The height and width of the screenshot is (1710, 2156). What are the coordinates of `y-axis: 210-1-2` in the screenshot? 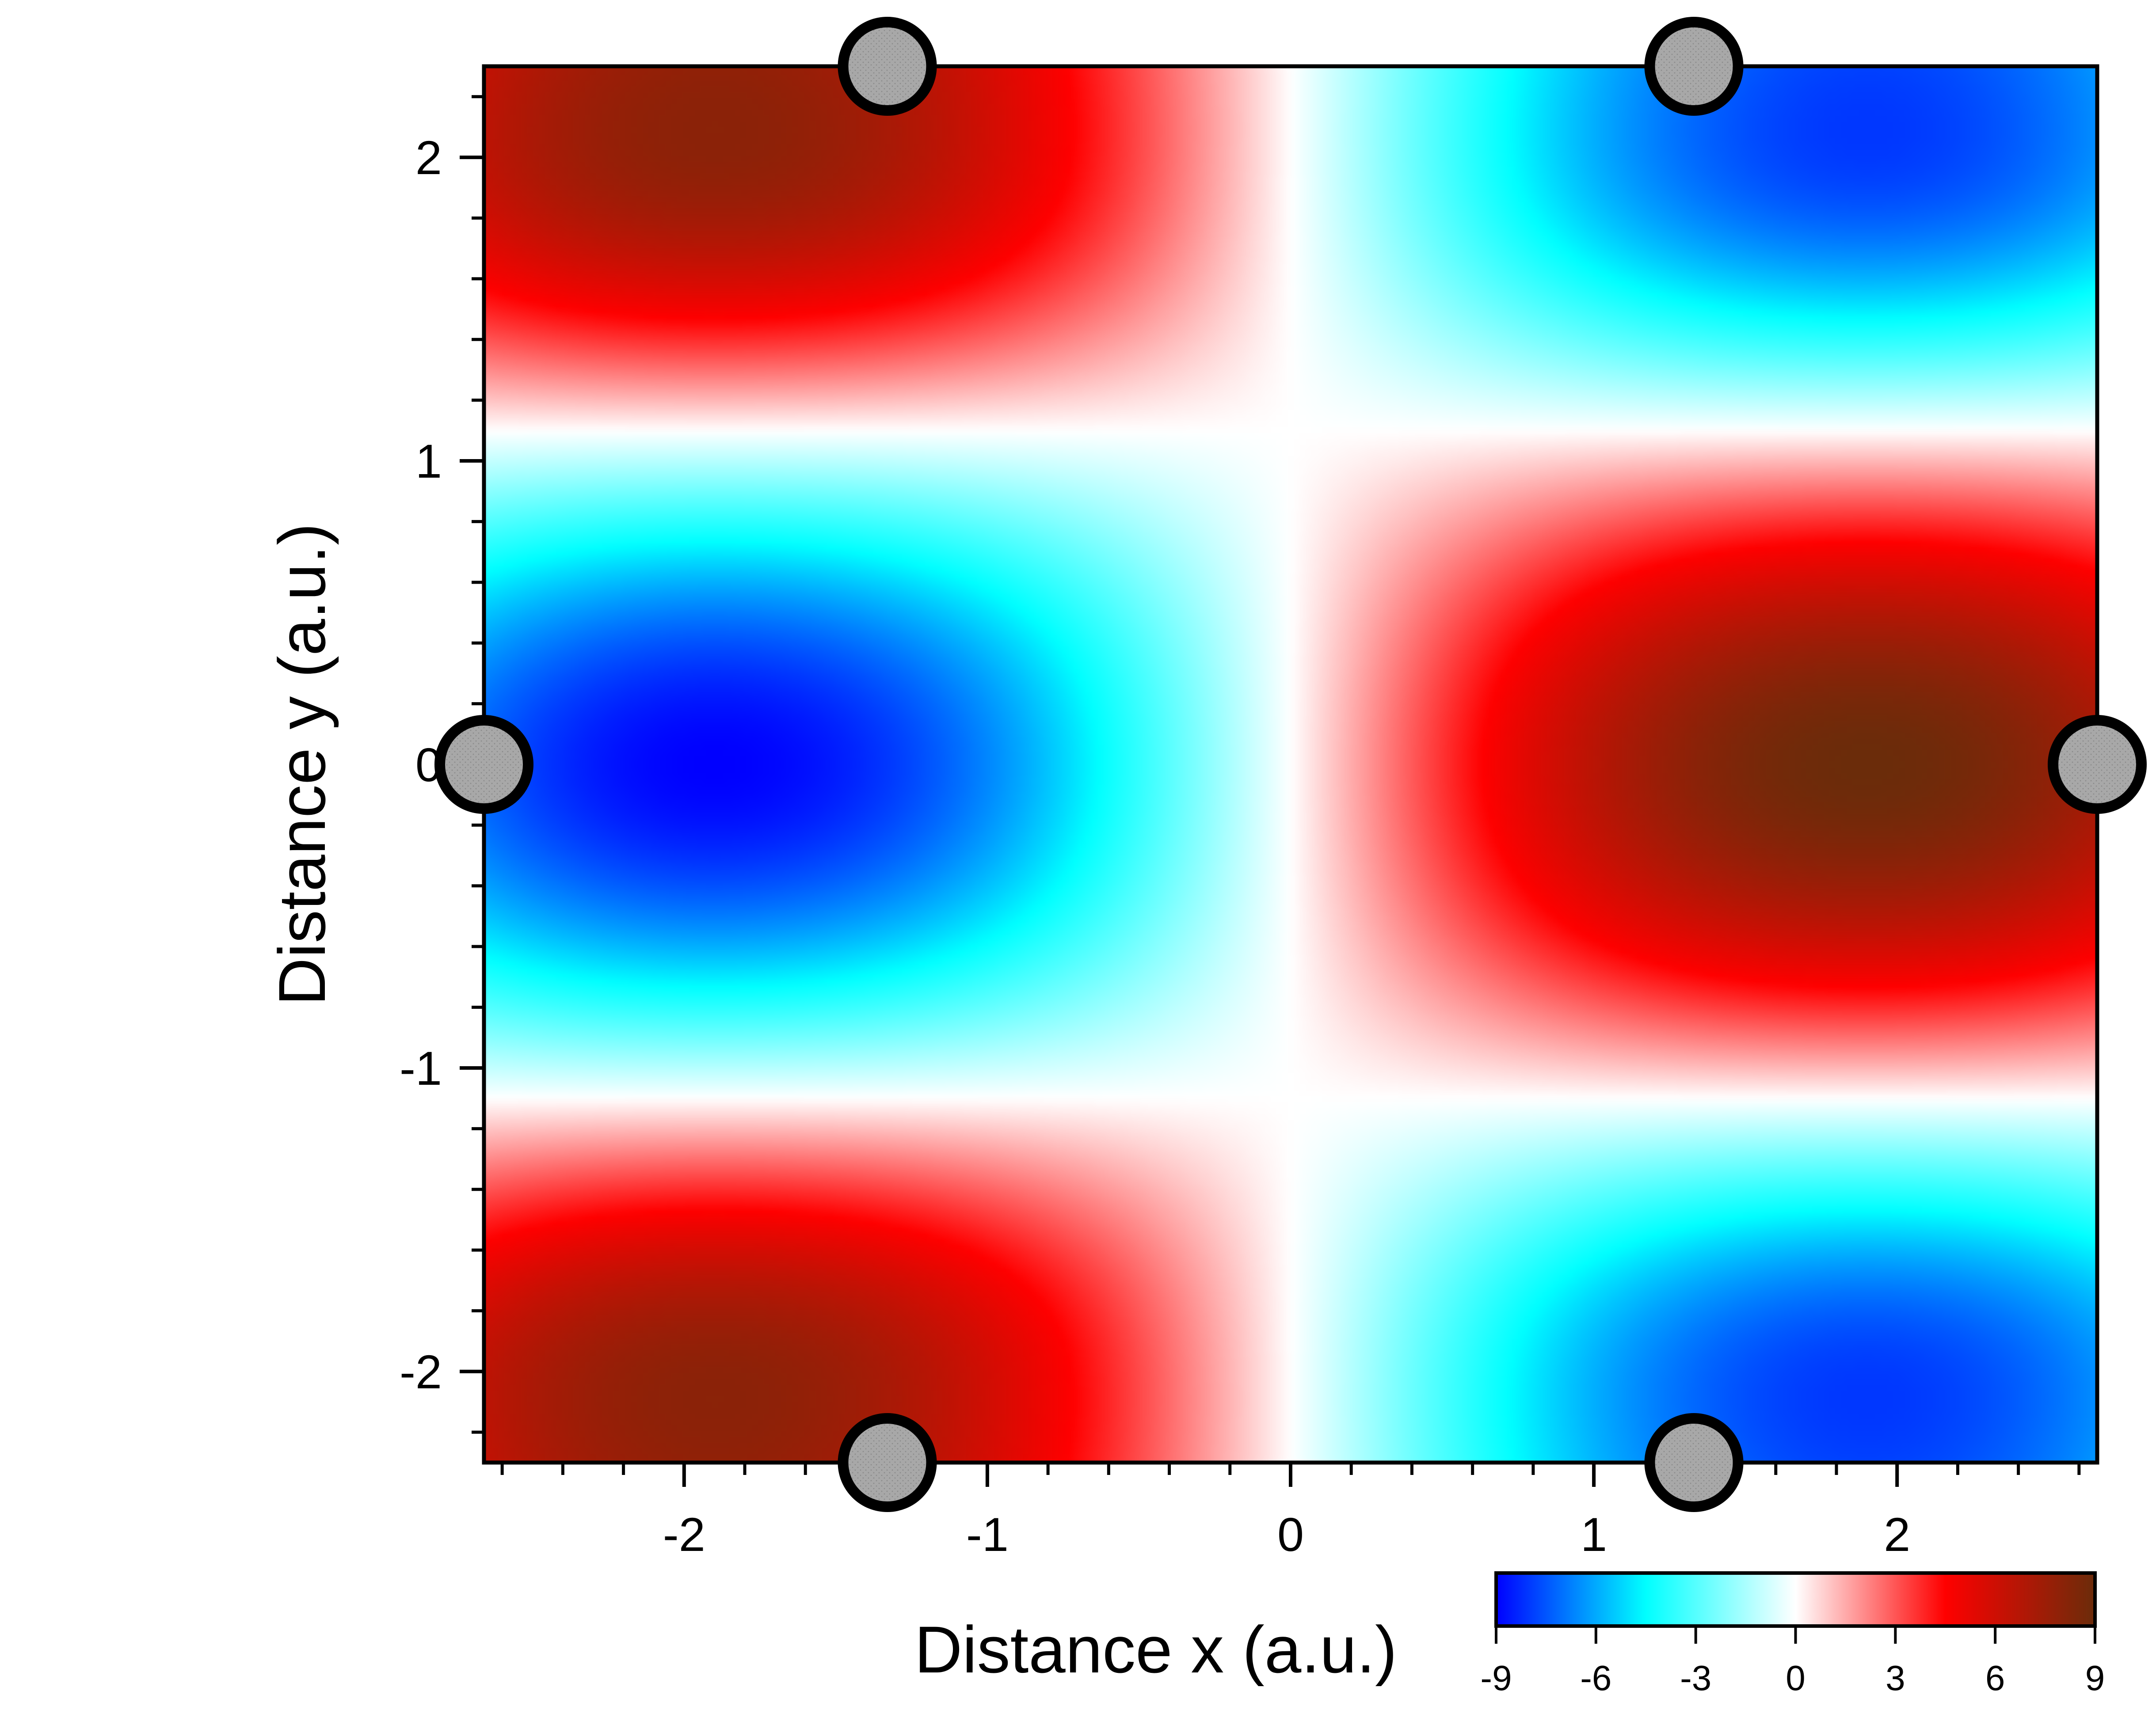 It's located at (442, 764).